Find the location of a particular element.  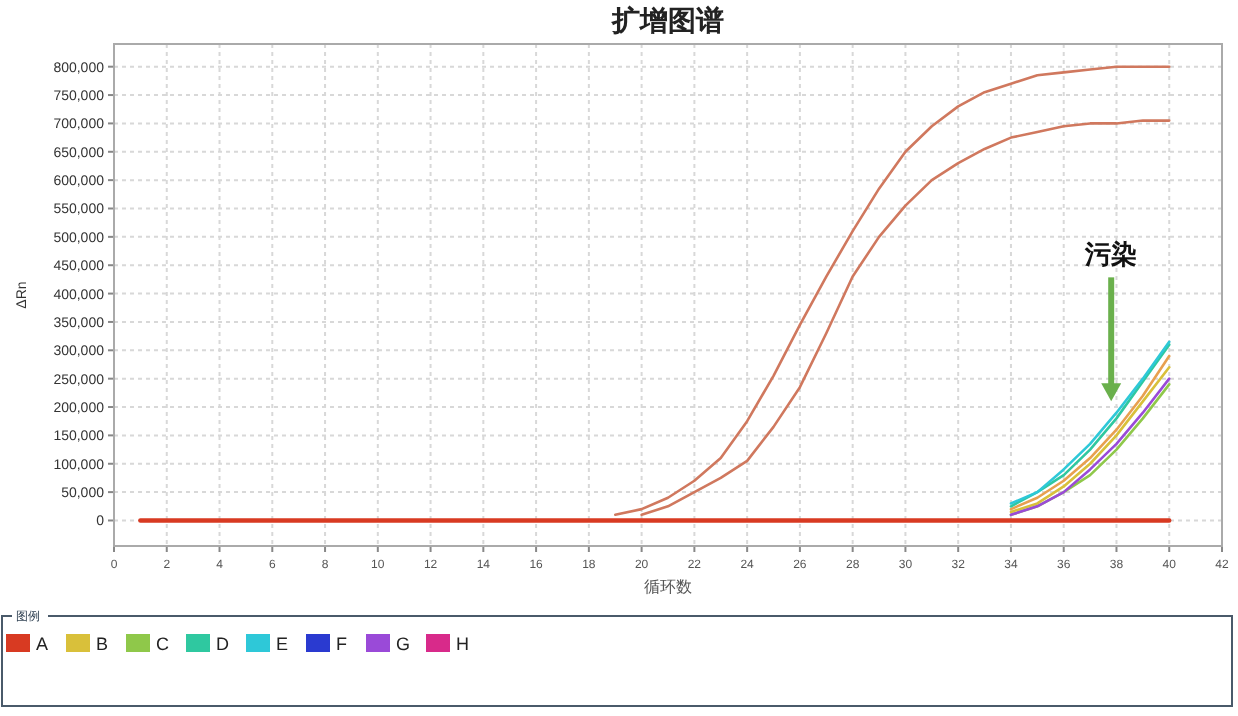

legend-label: E is located at coordinates (282, 644).